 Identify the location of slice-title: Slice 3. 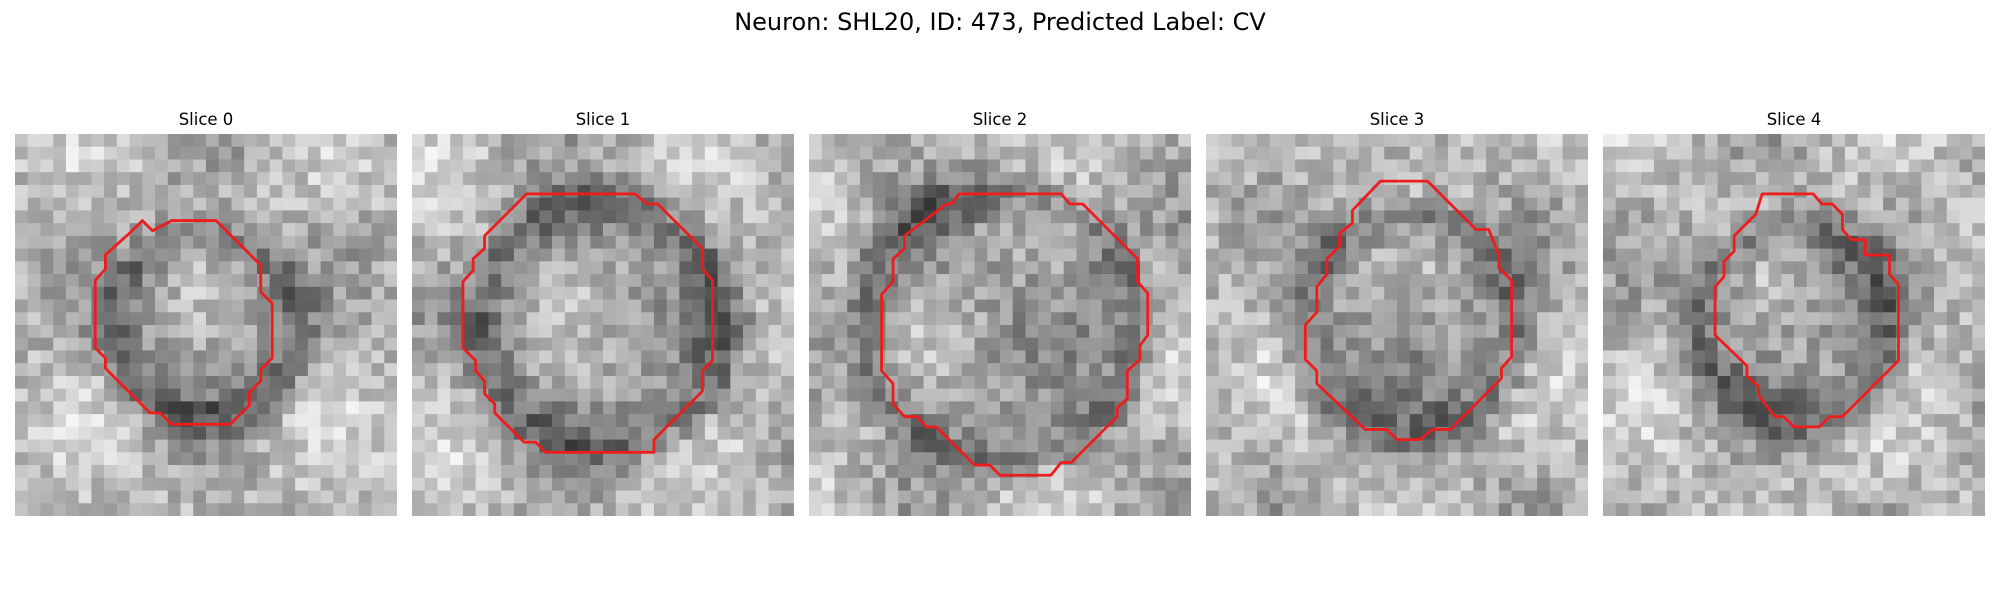
(1397, 119).